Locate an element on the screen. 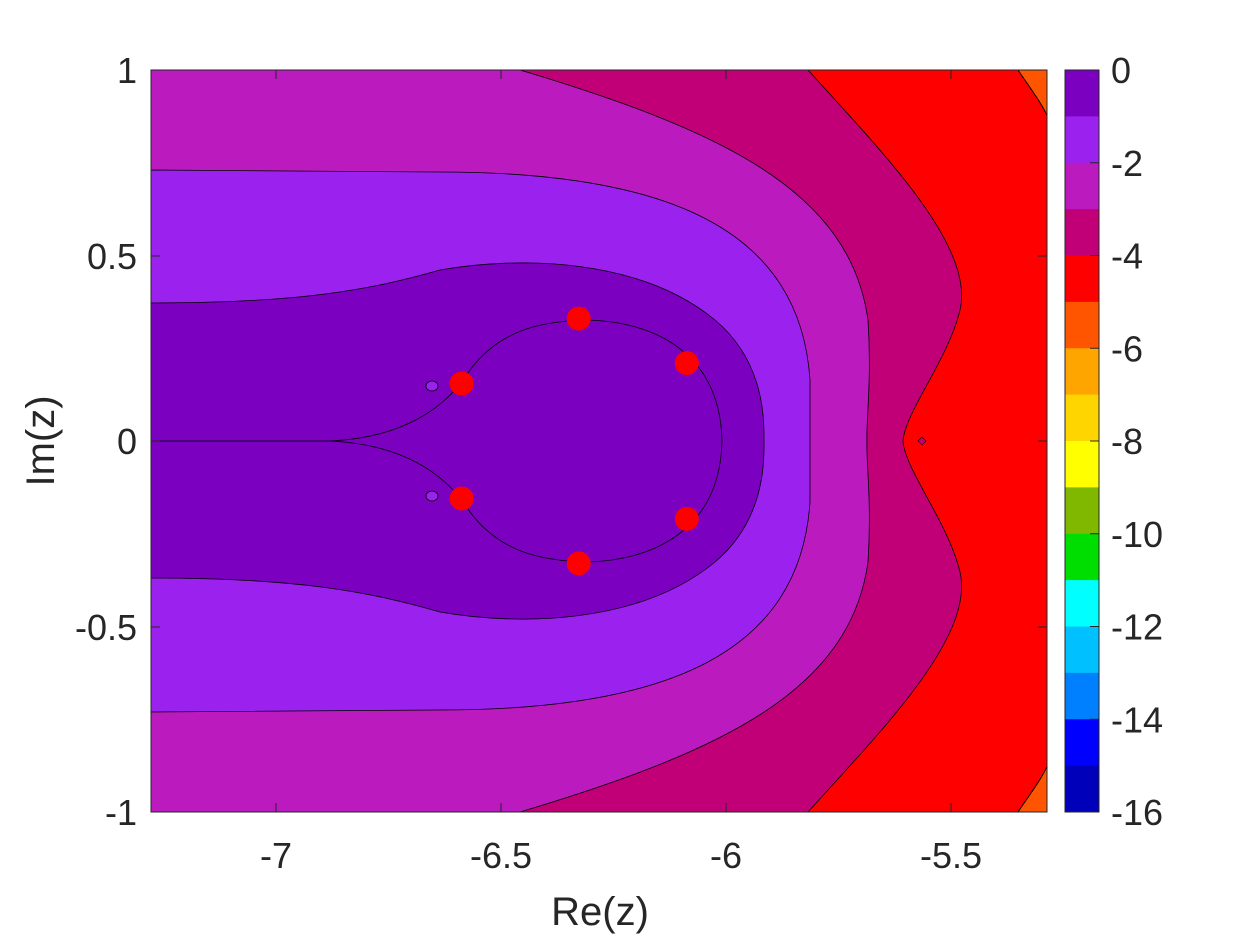  y-tick-label: 0.5 is located at coordinates (112, 256).